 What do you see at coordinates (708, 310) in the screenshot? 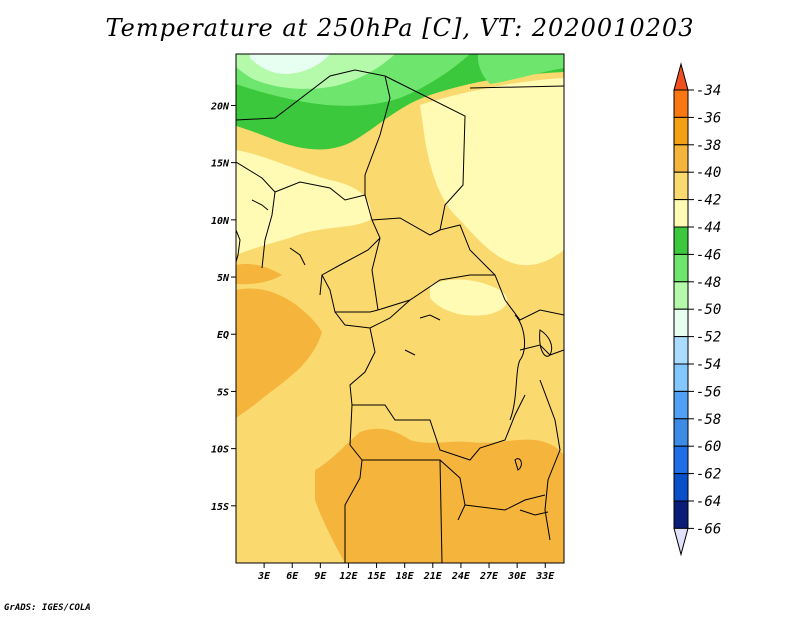
I see `colorbar-label: -50` at bounding box center [708, 310].